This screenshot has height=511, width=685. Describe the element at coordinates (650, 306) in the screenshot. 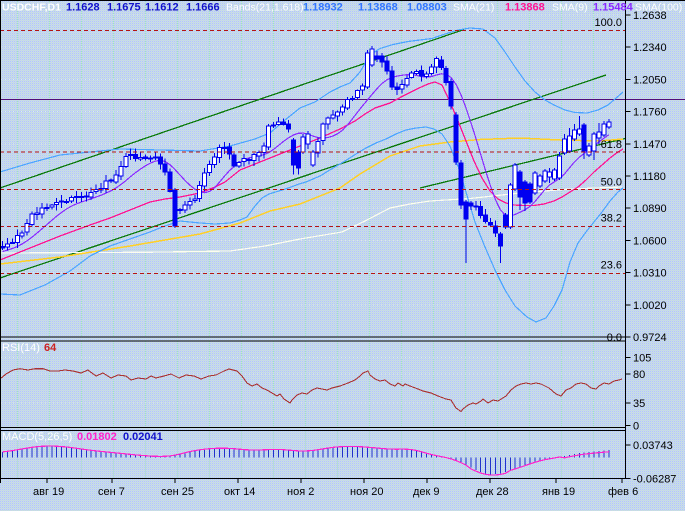

I see `svg-text: 1.0020` at that location.